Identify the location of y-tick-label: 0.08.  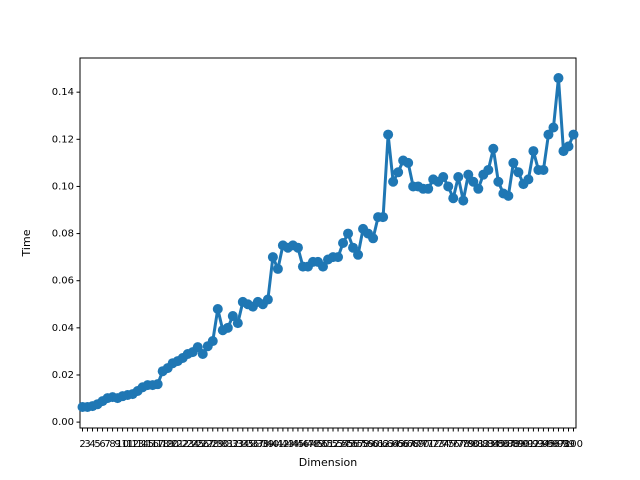
(63, 234).